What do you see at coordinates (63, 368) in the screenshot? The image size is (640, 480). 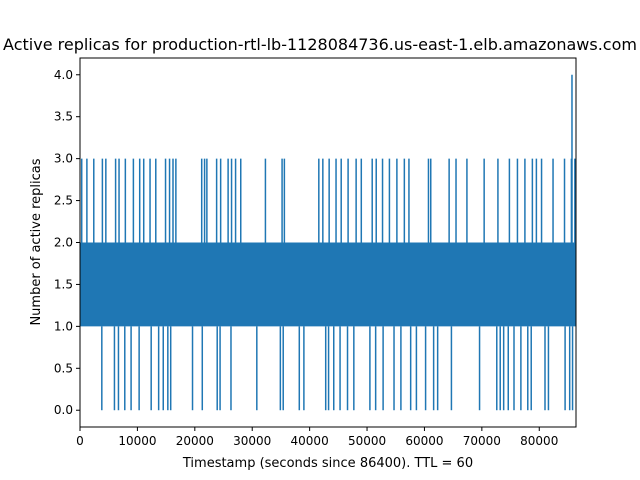 I see `y-tick-label: 0.5` at bounding box center [63, 368].